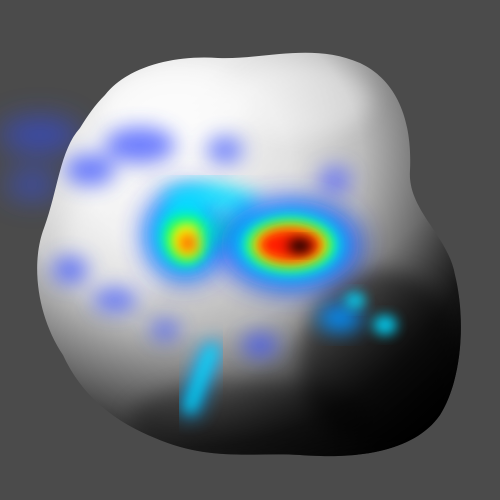 The width and height of the screenshot is (500, 500). I want to click on outside-haze, so click(40, 158).